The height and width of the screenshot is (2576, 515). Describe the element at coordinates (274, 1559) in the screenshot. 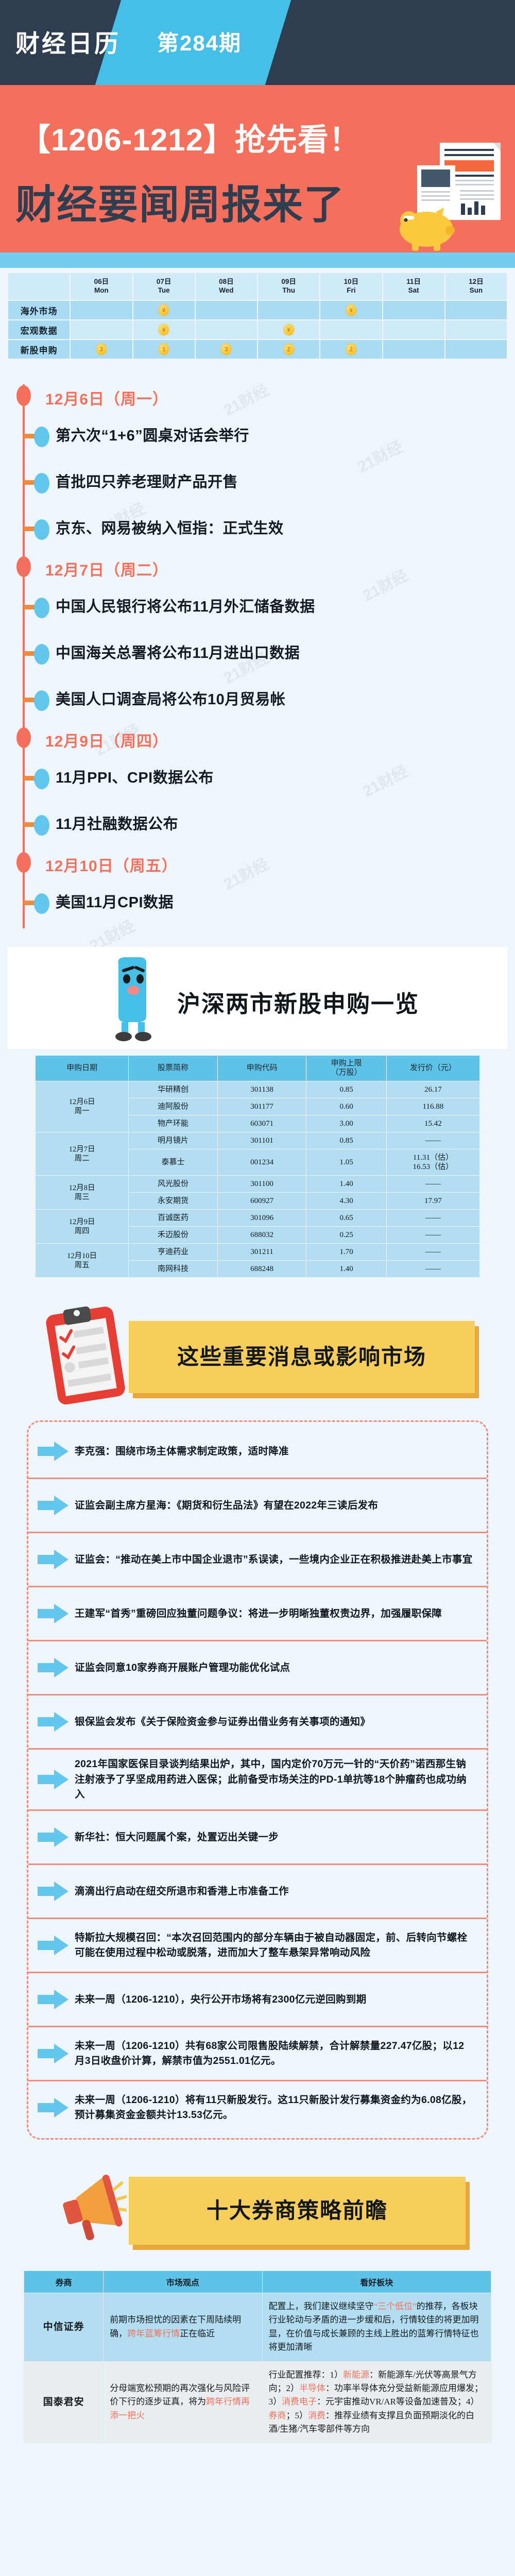

I see `news-item-text: 证监会：“推动在美上市中国企业退市”系误读，一些境内企业正在积极推进赴美上市事宜` at that location.